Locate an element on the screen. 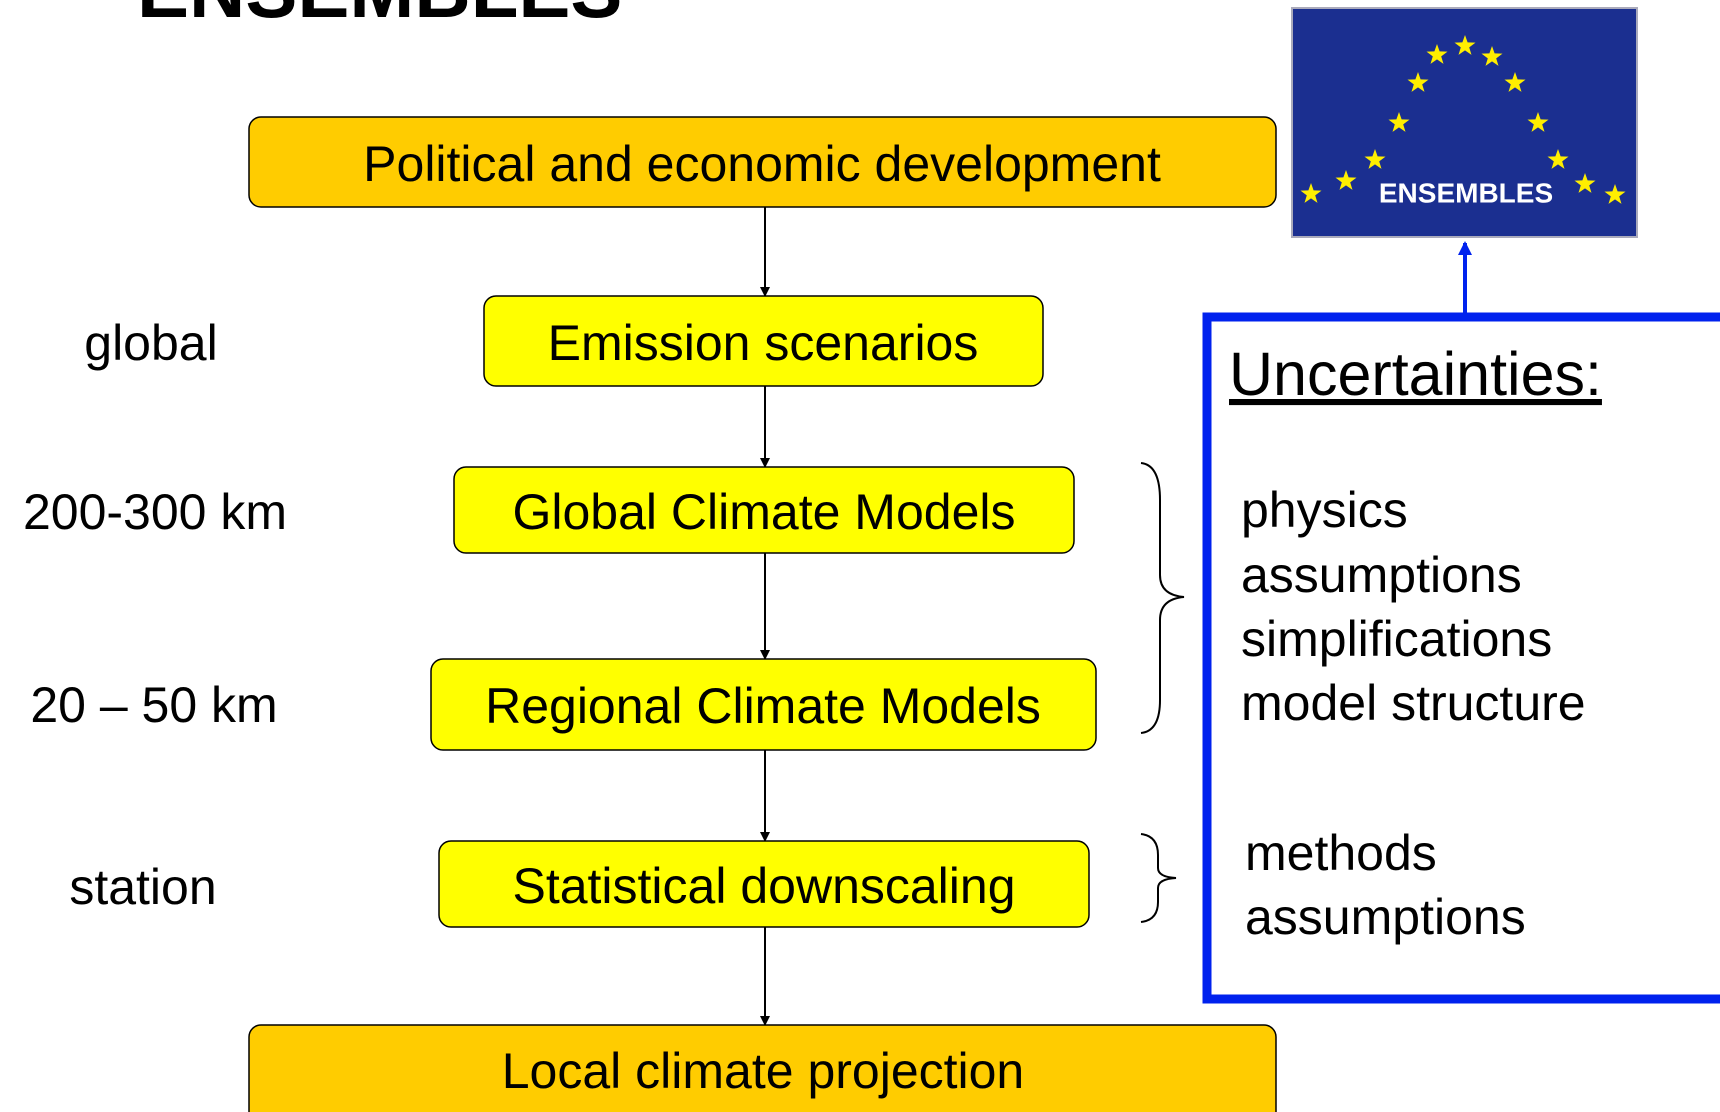 This screenshot has height=1112, width=1720. logo: ENSEMBLES is located at coordinates (1464, 122).